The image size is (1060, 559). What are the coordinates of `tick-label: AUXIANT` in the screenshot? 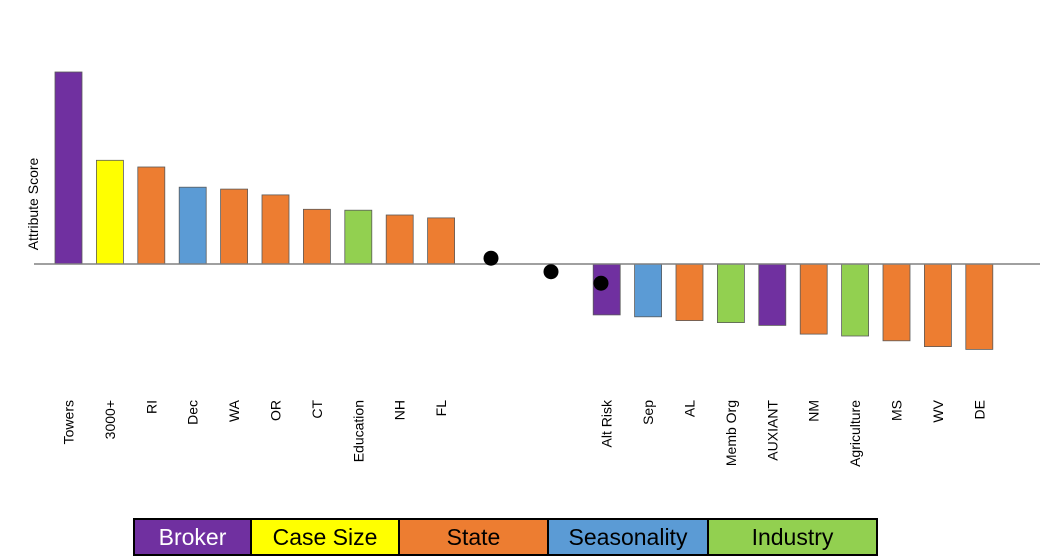 It's located at (772, 430).